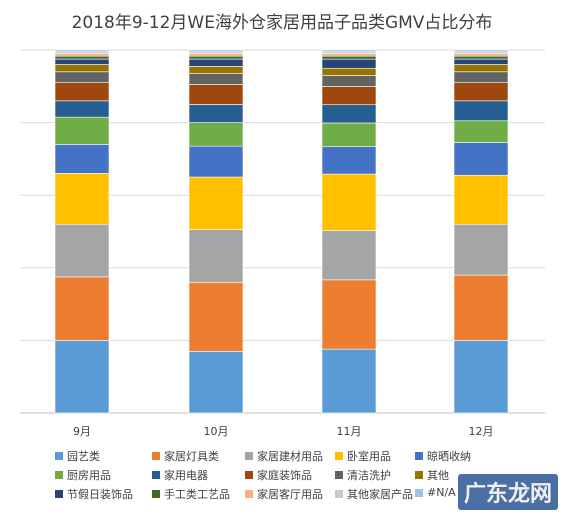  What do you see at coordinates (216, 431) in the screenshot?
I see `x-tick-label: 10月` at bounding box center [216, 431].